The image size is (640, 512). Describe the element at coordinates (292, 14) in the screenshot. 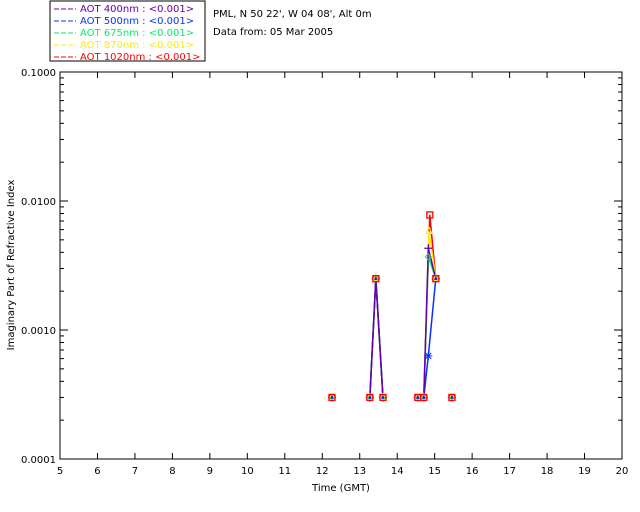

I see `chart-title-line1: PML, N 50 22', W 04 08', Alt 0m` at that location.